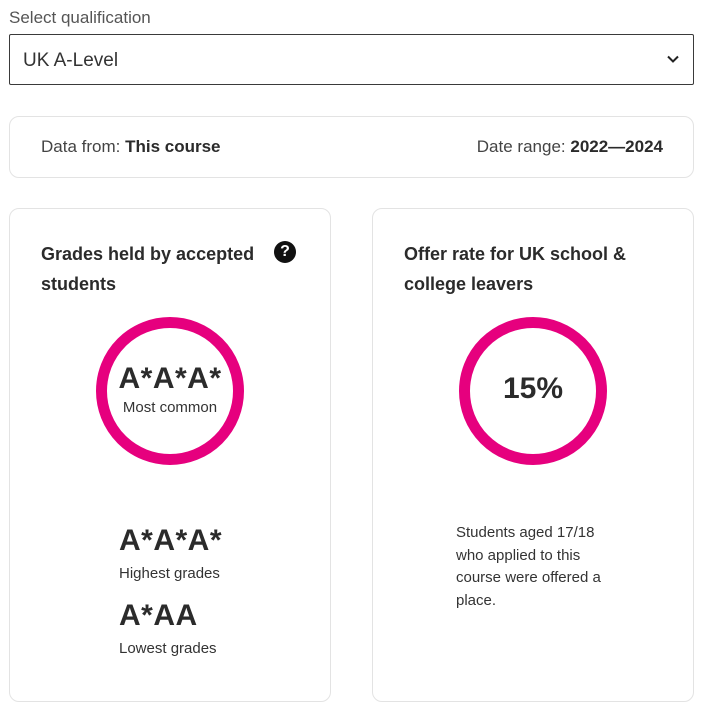 The height and width of the screenshot is (714, 702). I want to click on most-common-grade: A*A*A*, so click(170, 378).